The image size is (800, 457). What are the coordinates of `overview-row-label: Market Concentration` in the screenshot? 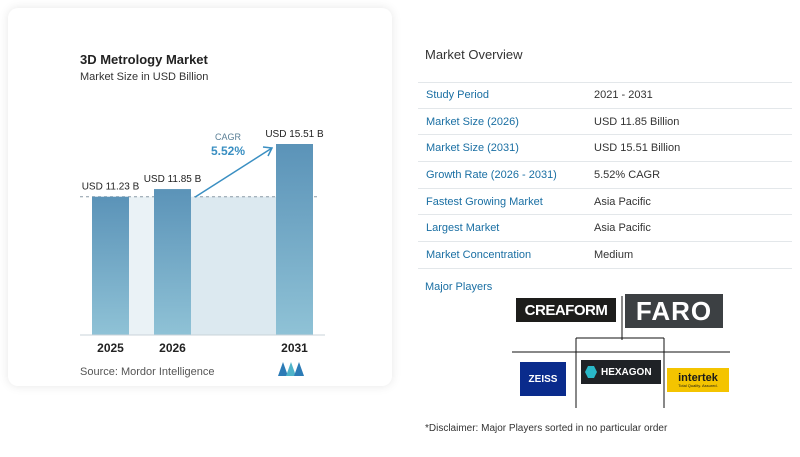 It's located at (479, 254).